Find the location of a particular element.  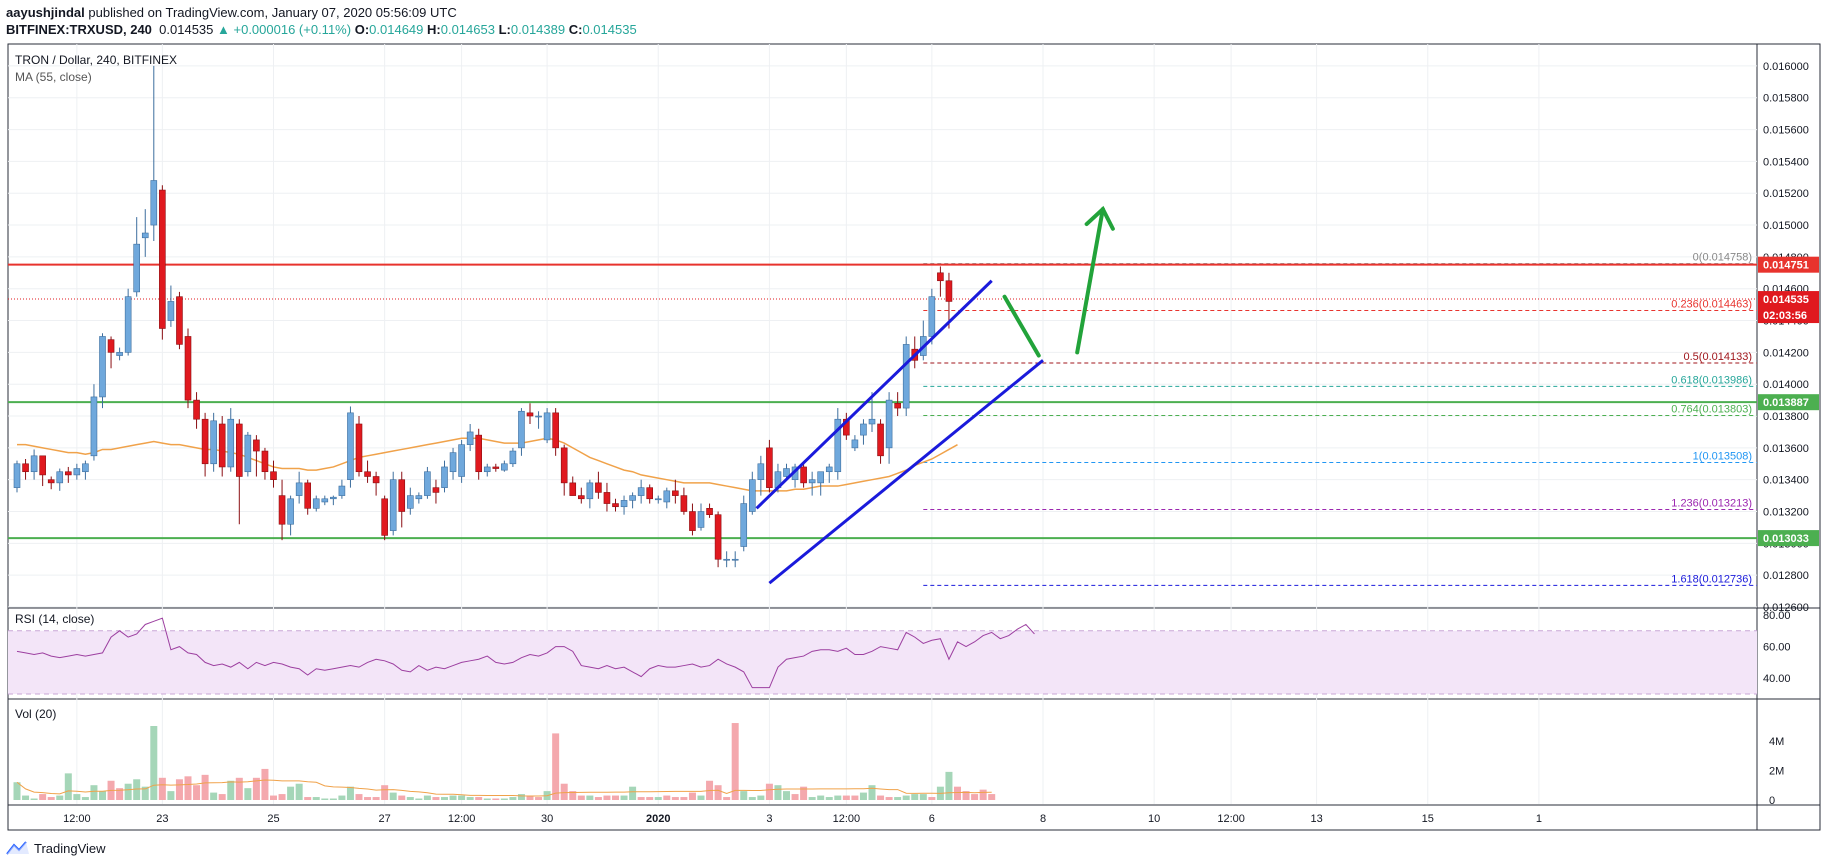

channel-lower-line is located at coordinates (906, 472).